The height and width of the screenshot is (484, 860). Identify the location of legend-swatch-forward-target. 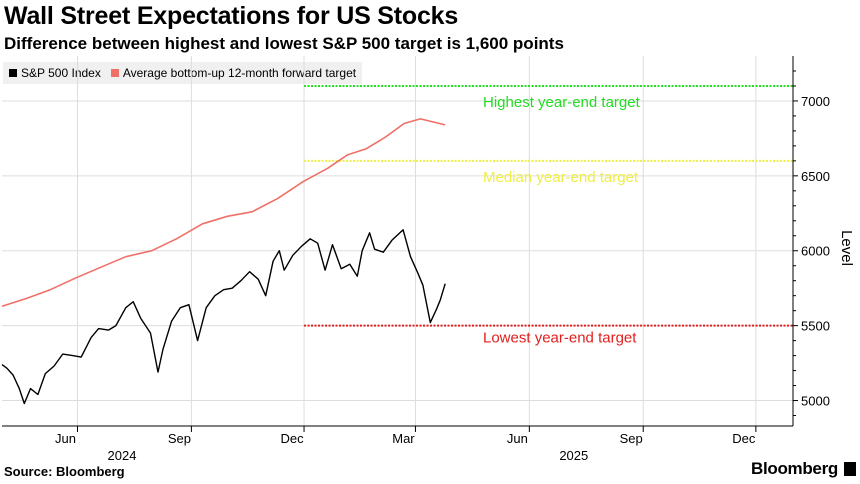
(114, 73).